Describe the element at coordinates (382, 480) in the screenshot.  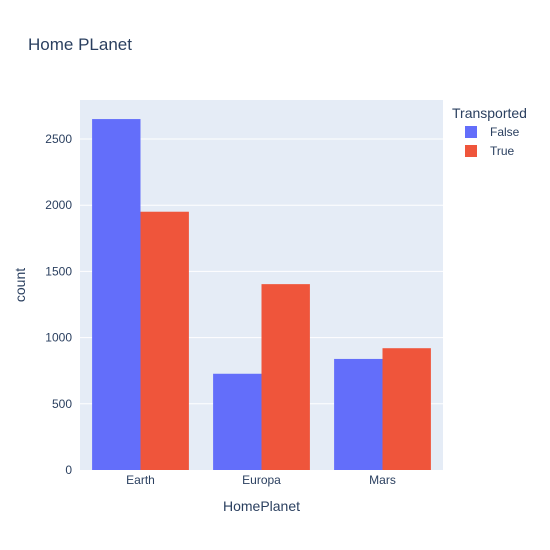
I see `x-tick-label: Mars` at that location.